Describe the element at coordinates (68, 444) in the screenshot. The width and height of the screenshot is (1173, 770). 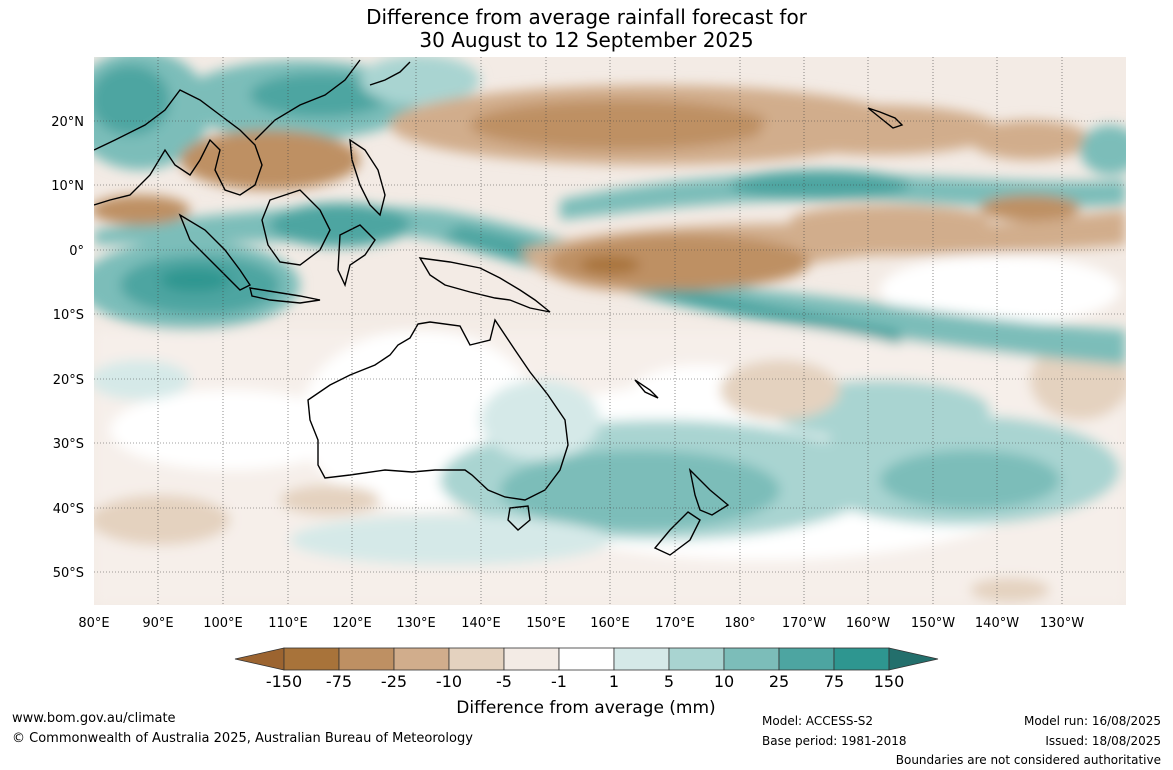
I see `lat-label: 30°S` at that location.